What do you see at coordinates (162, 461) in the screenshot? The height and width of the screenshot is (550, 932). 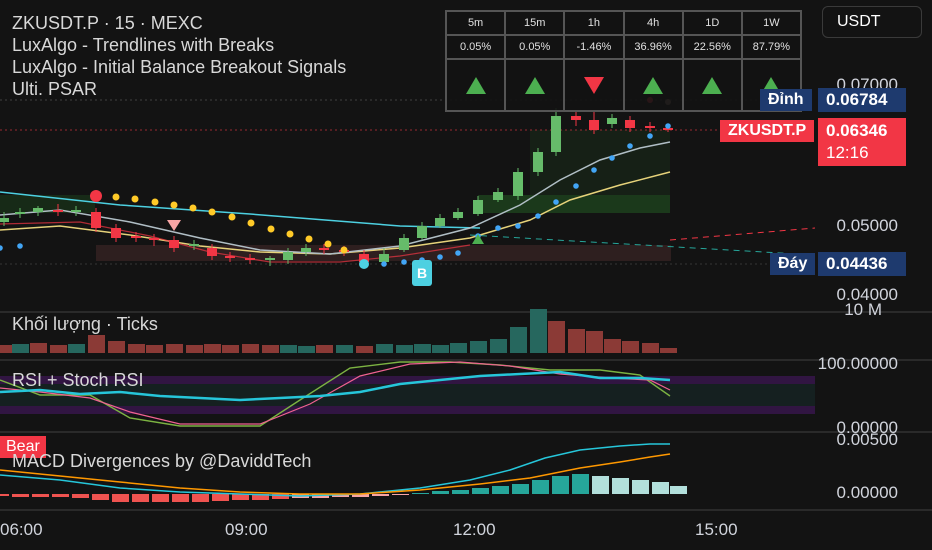 I see `macd-pane-title: MACD Divergences by @DaviddTech` at bounding box center [162, 461].